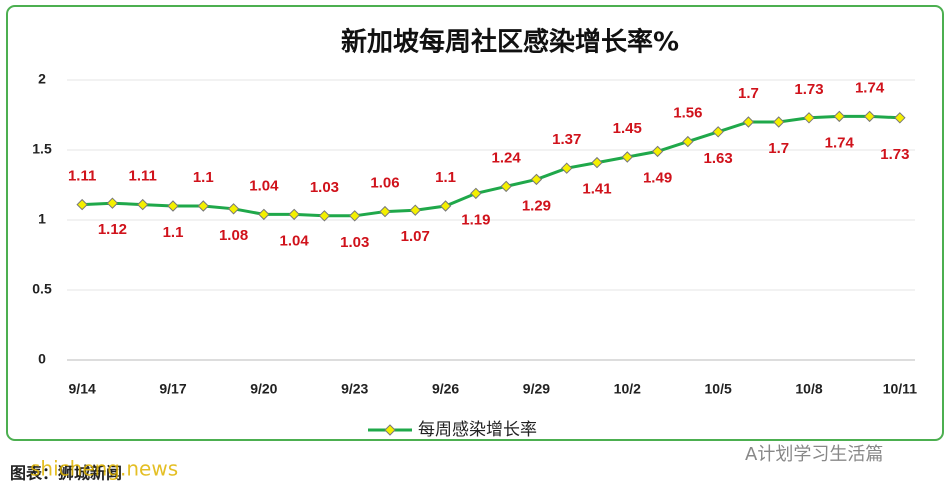 The image size is (952, 494). Describe the element at coordinates (477, 430) in the screenshot. I see `legend-label: 每周感染增长率` at that location.